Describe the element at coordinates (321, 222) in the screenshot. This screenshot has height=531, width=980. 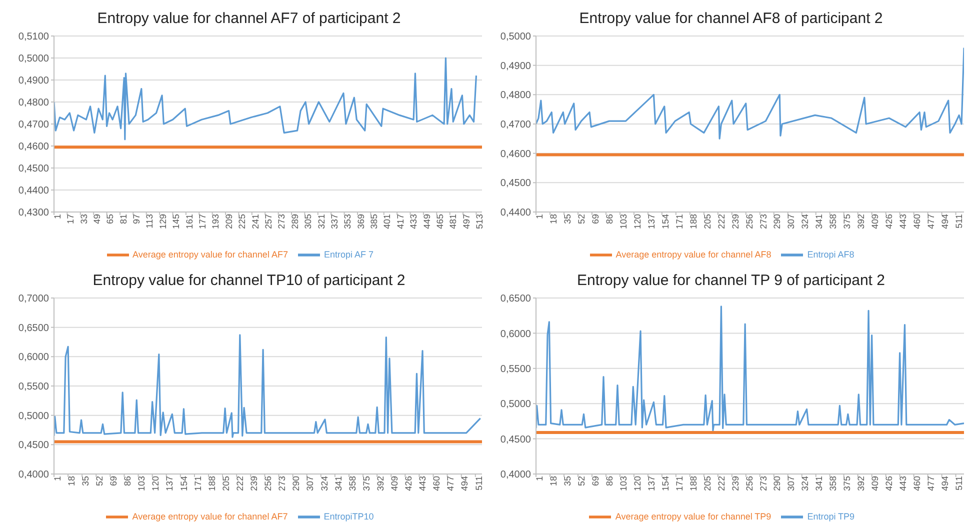
I see `x-tick-label: 321` at that location.